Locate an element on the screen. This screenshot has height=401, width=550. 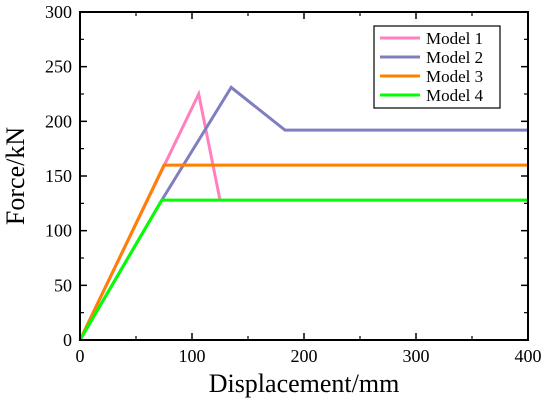
x-tick-label: 0 is located at coordinates (80, 356).